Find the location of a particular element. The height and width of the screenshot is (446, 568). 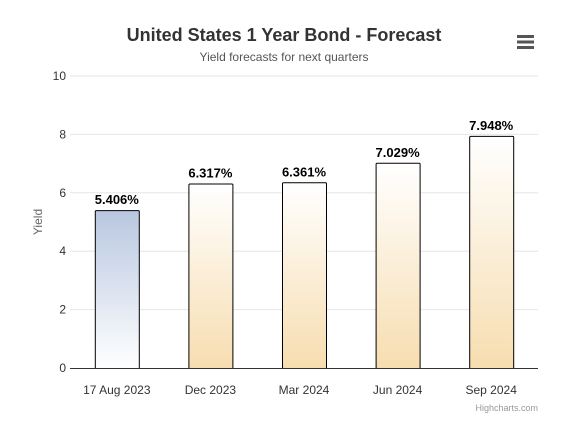

y-tick-label: 2 is located at coordinates (62, 310).